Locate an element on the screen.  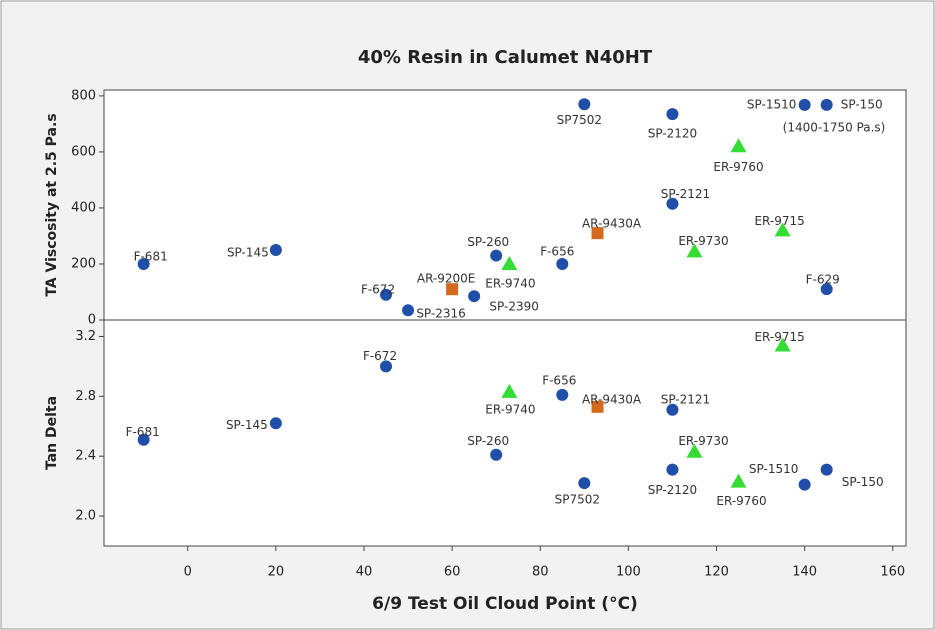
point-label: F-629 is located at coordinates (823, 280).